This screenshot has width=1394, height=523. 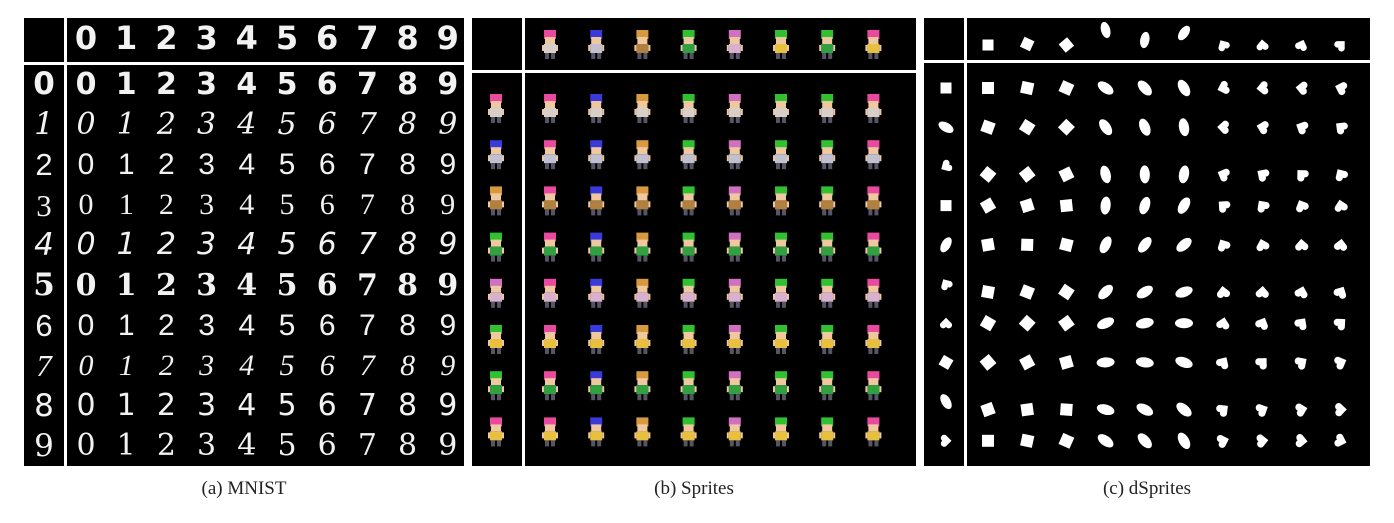 I want to click on mnist-generated-digit: 5, so click(x=287, y=205).